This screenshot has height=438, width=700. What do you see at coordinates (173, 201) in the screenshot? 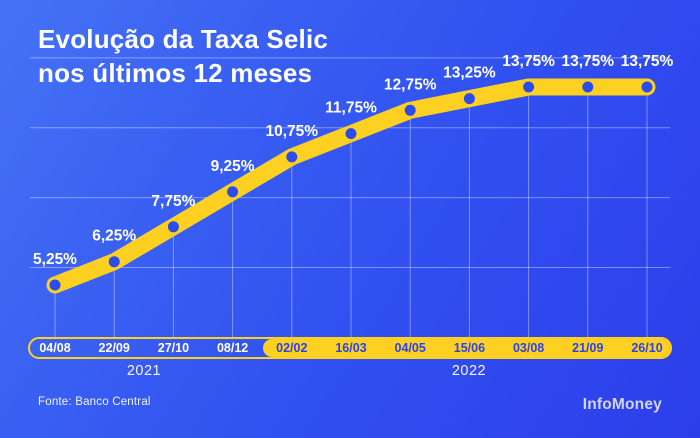
I see `data-point-label: 7,75%` at bounding box center [173, 201].